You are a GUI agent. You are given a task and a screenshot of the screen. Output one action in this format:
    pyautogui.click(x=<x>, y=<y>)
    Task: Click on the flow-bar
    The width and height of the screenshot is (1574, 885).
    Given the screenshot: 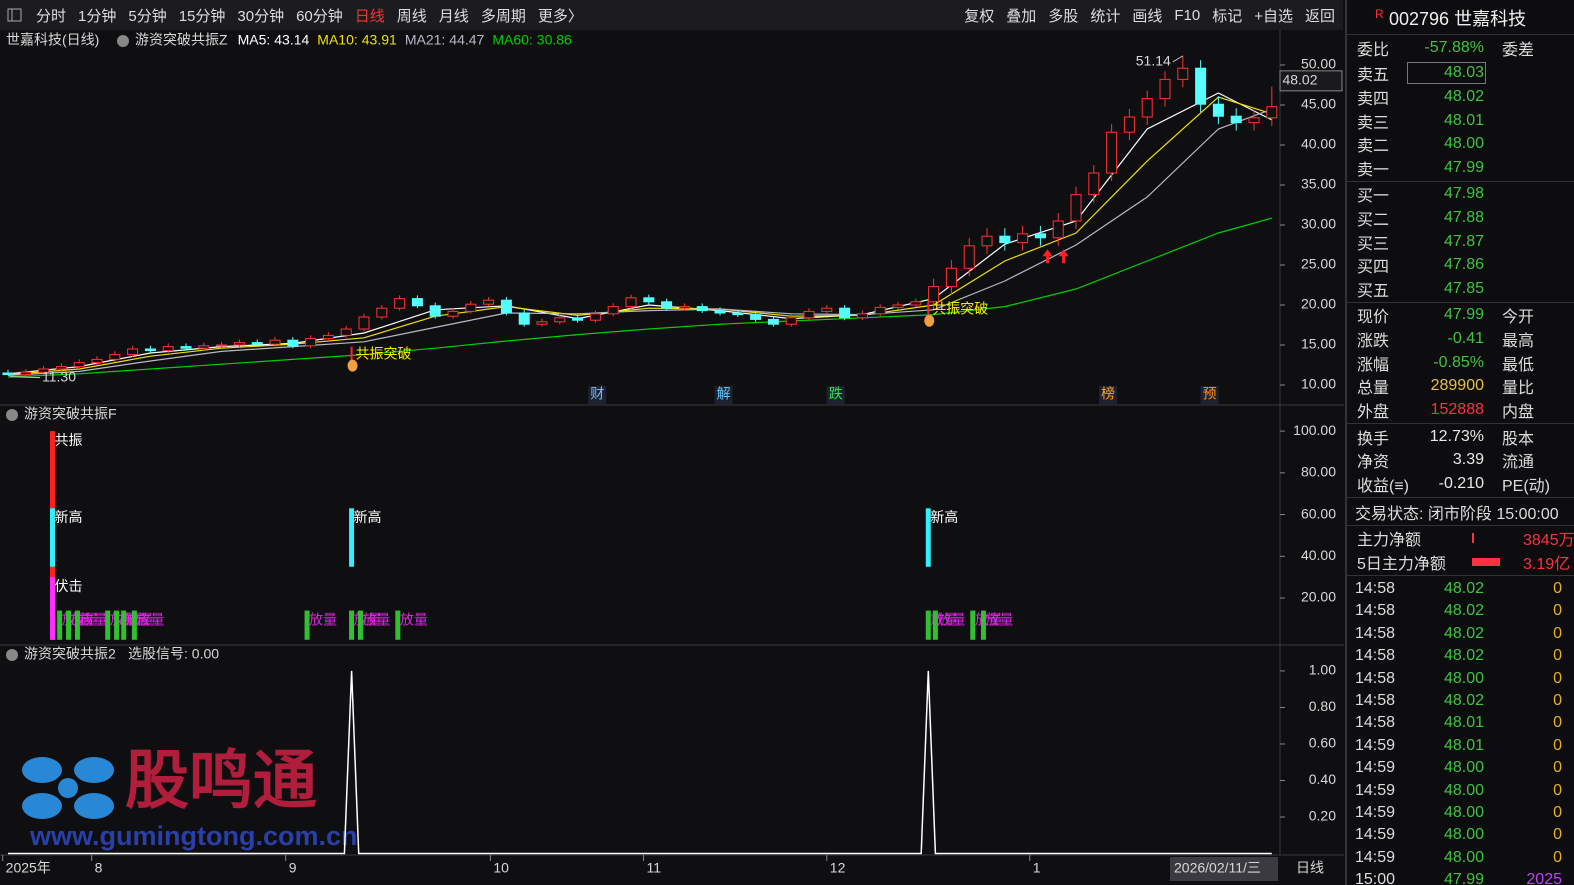 What is the action you would take?
    pyautogui.click(x=1473, y=538)
    